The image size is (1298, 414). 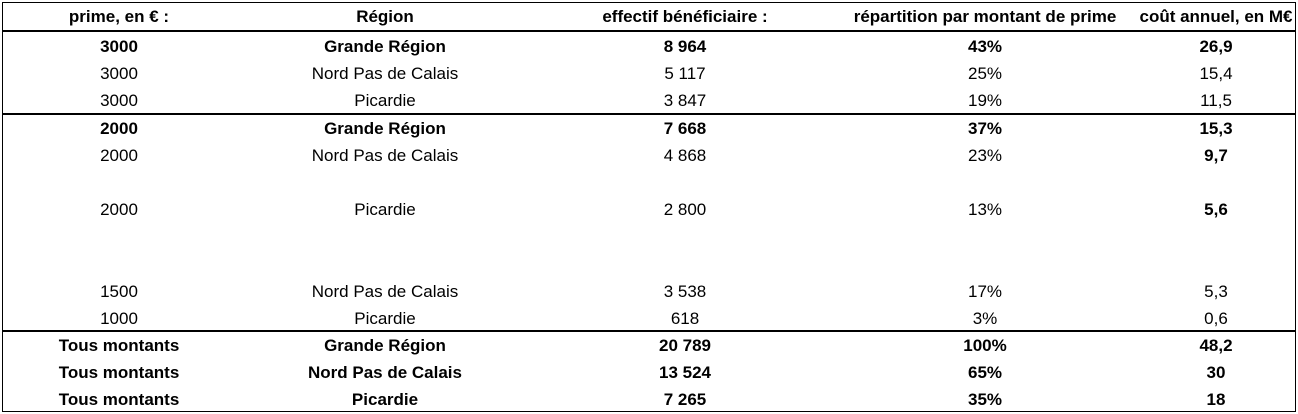 I want to click on cell-effectif: 4 868, so click(x=685, y=155).